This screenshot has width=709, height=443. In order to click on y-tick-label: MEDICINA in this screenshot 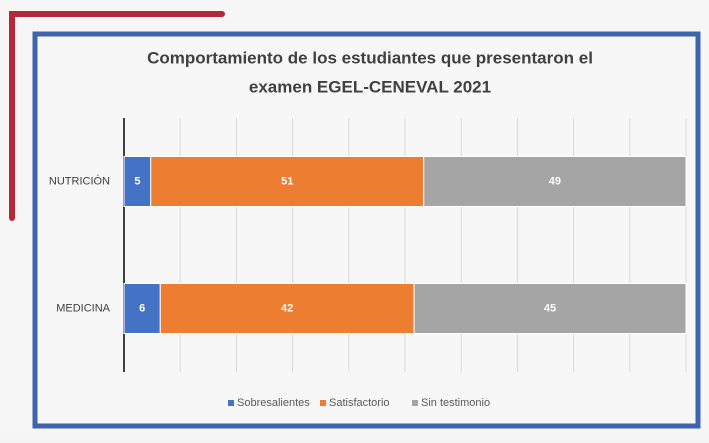, I will do `click(83, 308)`.